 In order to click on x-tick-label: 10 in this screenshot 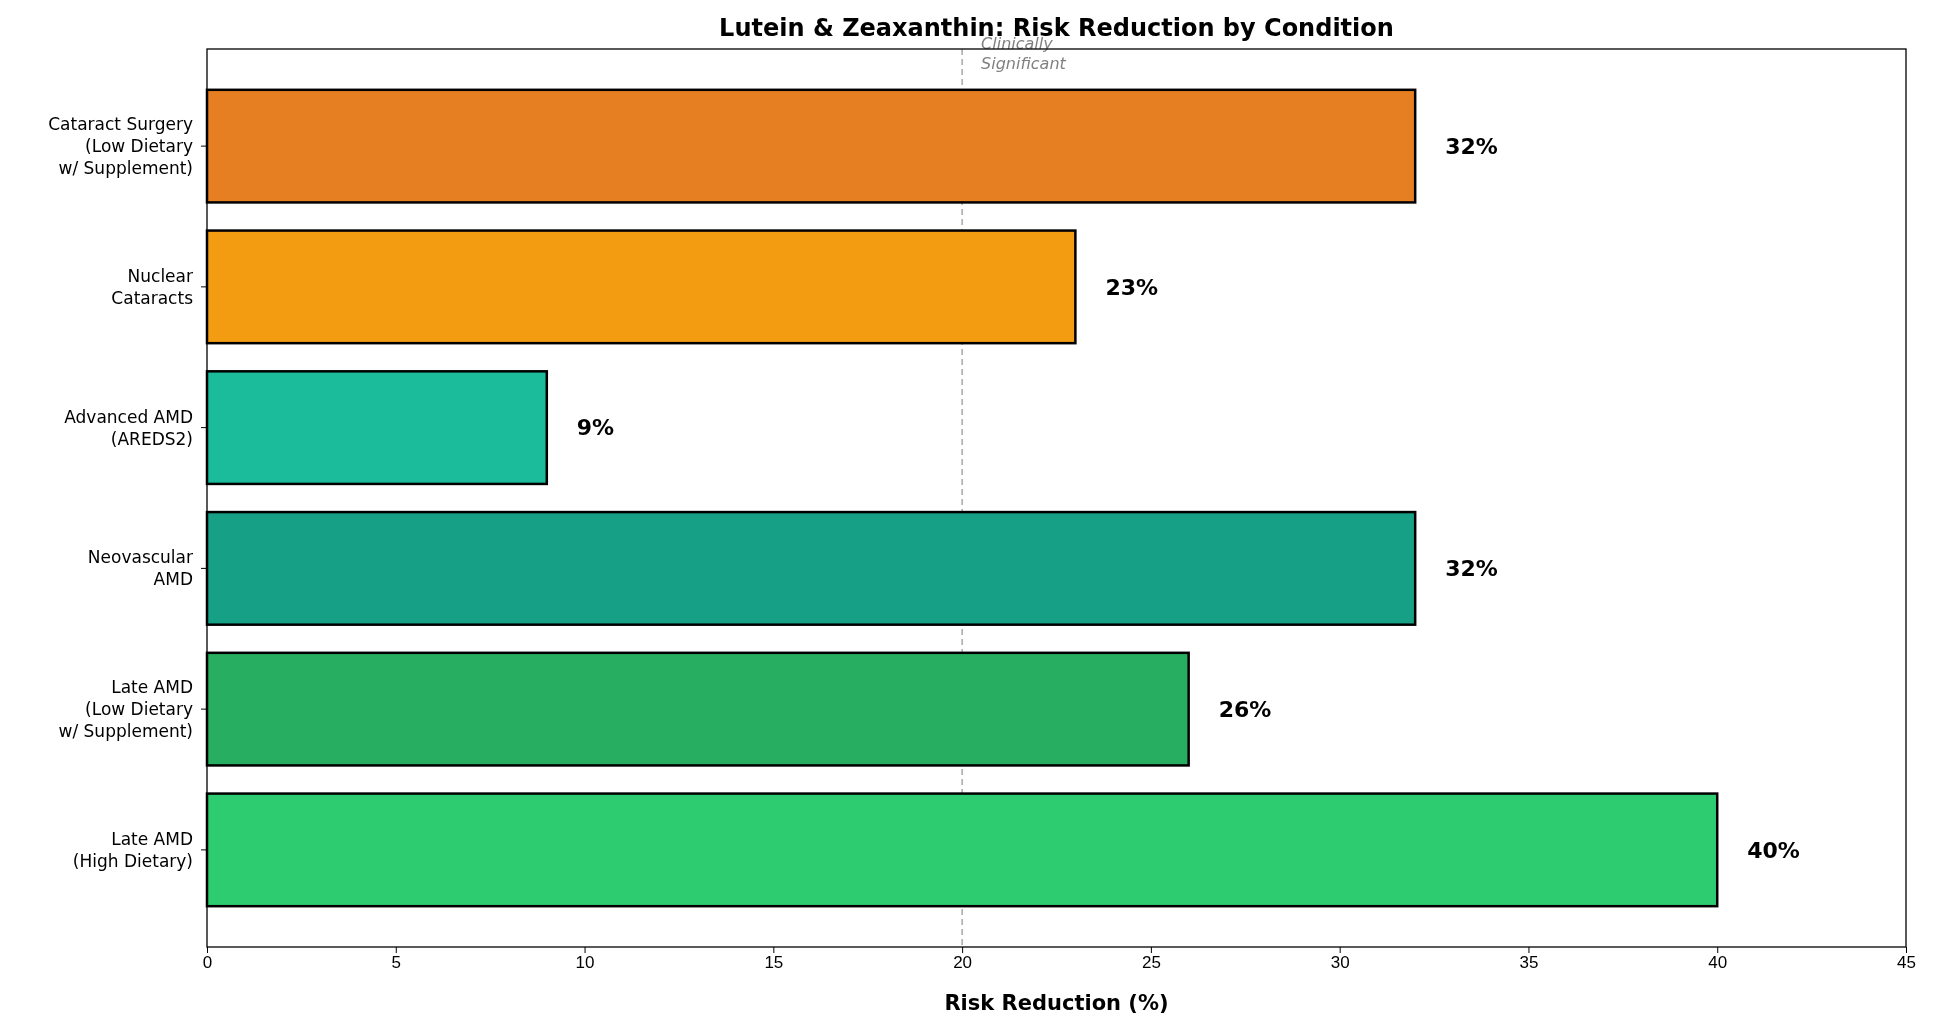, I will do `click(585, 963)`.